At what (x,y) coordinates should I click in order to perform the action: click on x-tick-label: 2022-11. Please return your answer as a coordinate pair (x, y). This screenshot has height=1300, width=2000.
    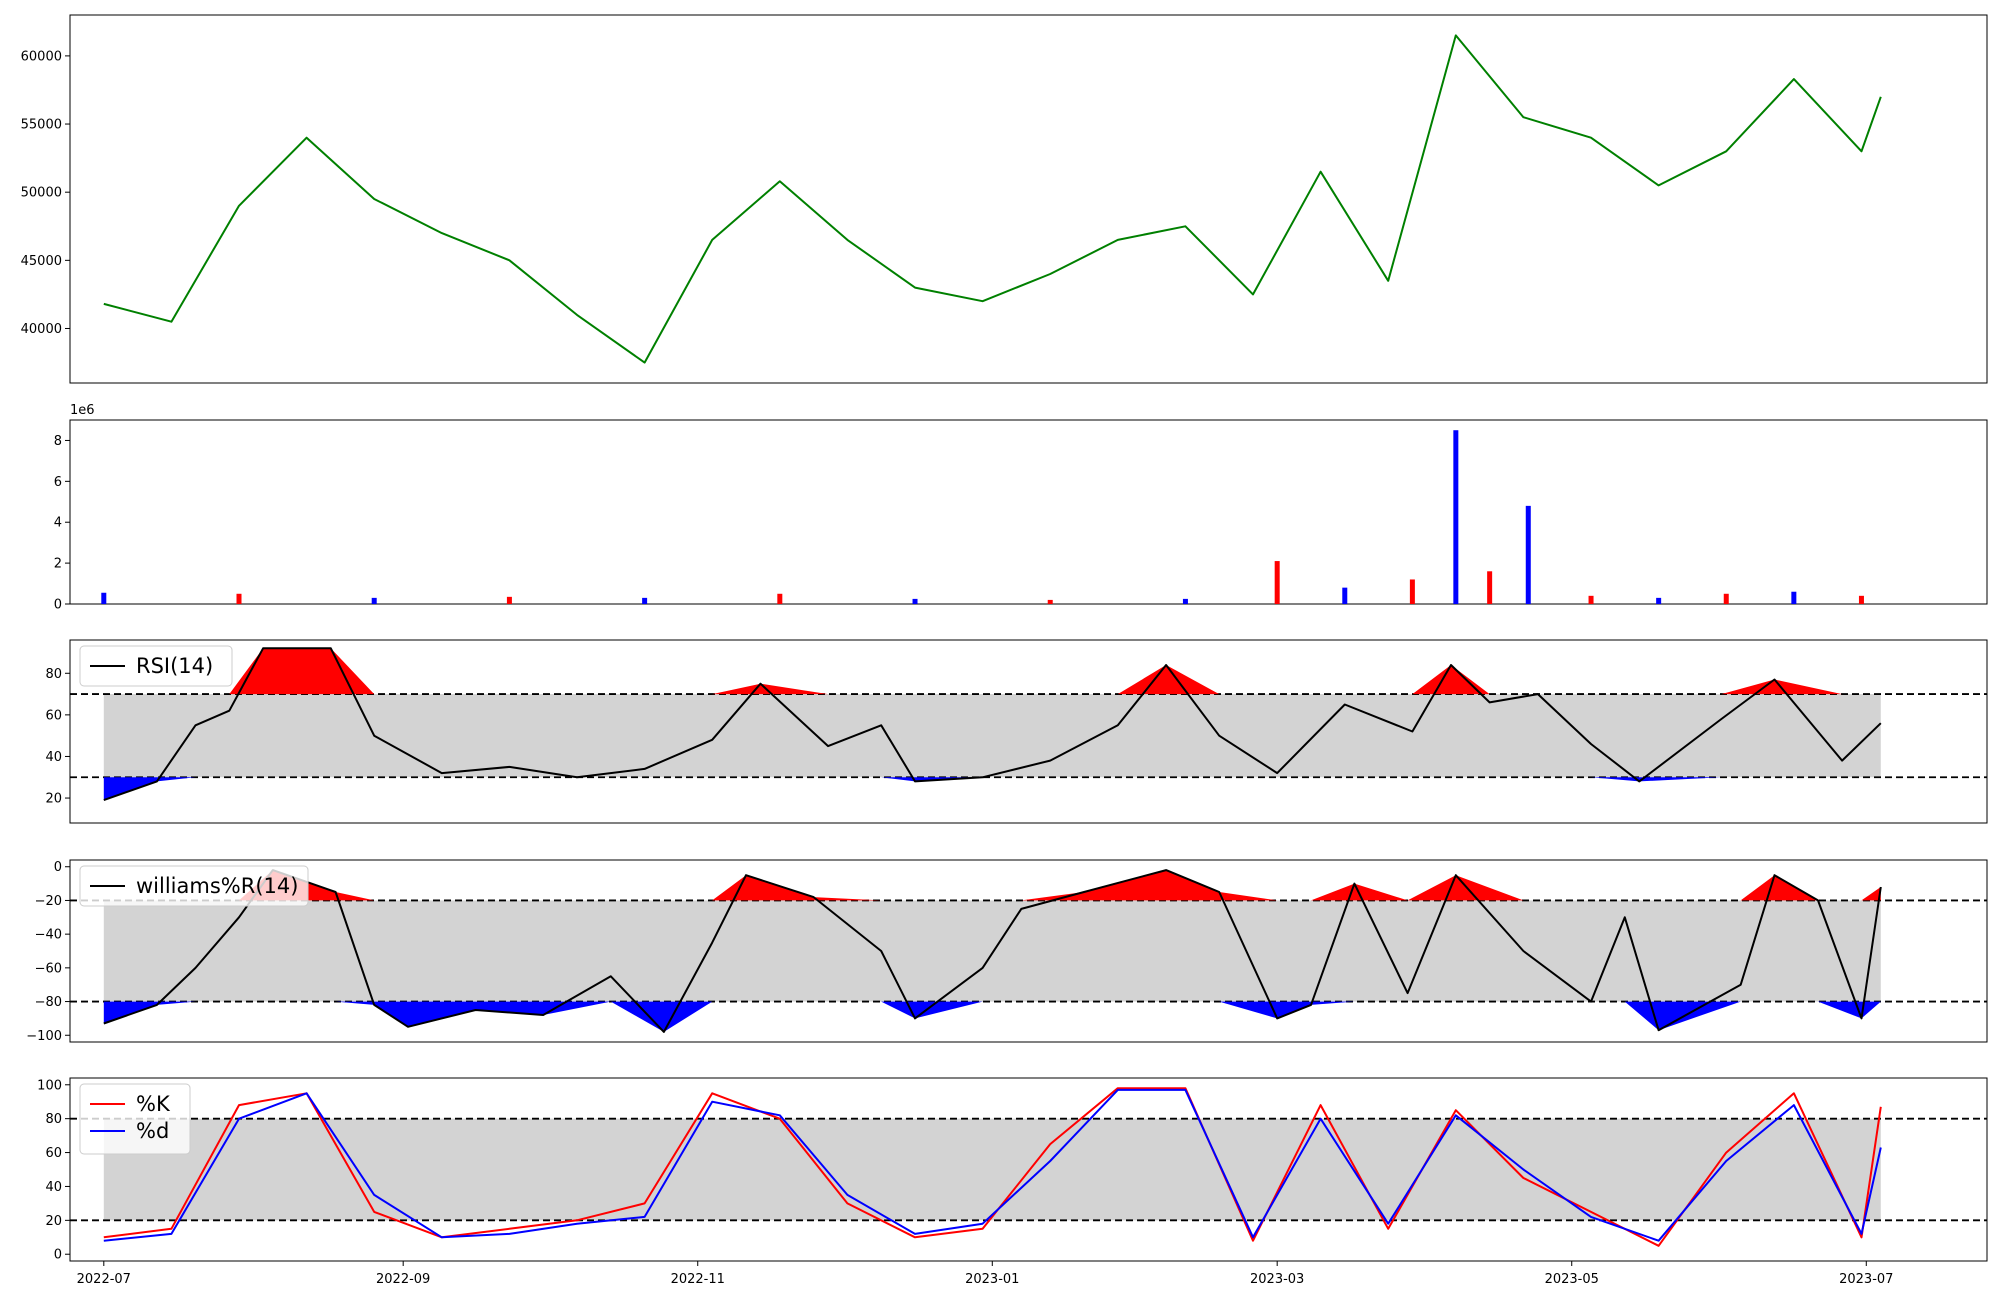
    Looking at the image, I should click on (698, 1279).